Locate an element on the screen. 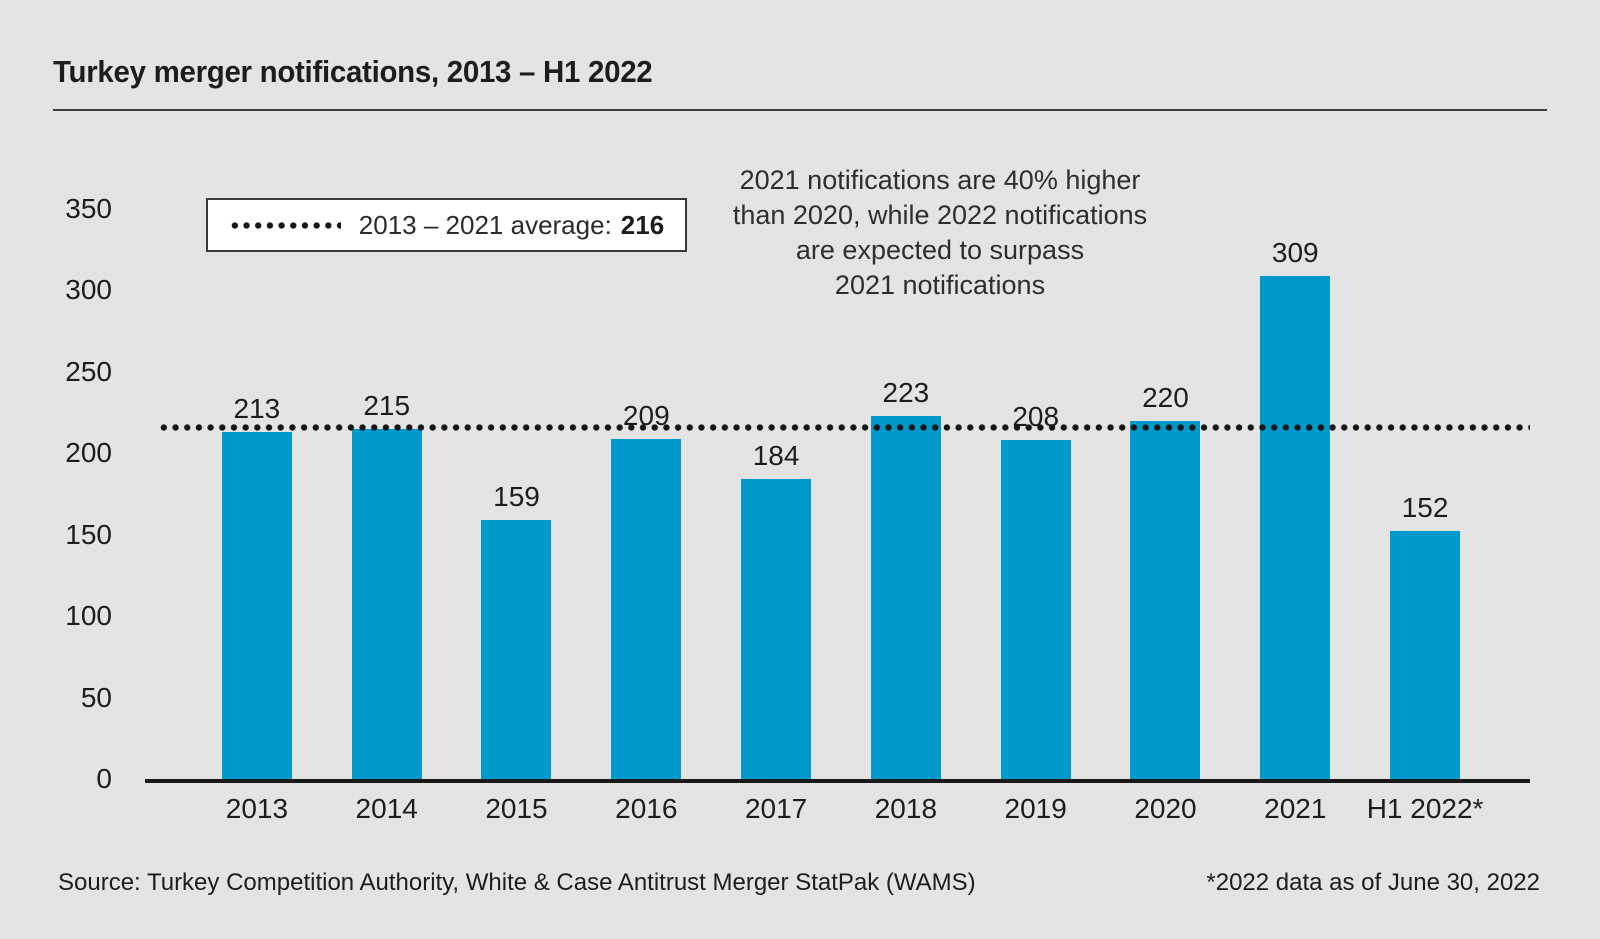  bar-value-label: 159 is located at coordinates (516, 497).